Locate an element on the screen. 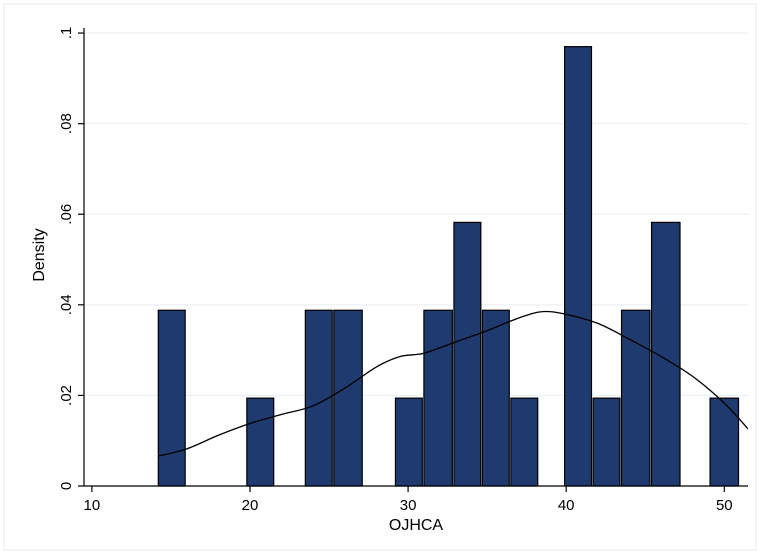  x-tick-label-3: 40 is located at coordinates (566, 505).